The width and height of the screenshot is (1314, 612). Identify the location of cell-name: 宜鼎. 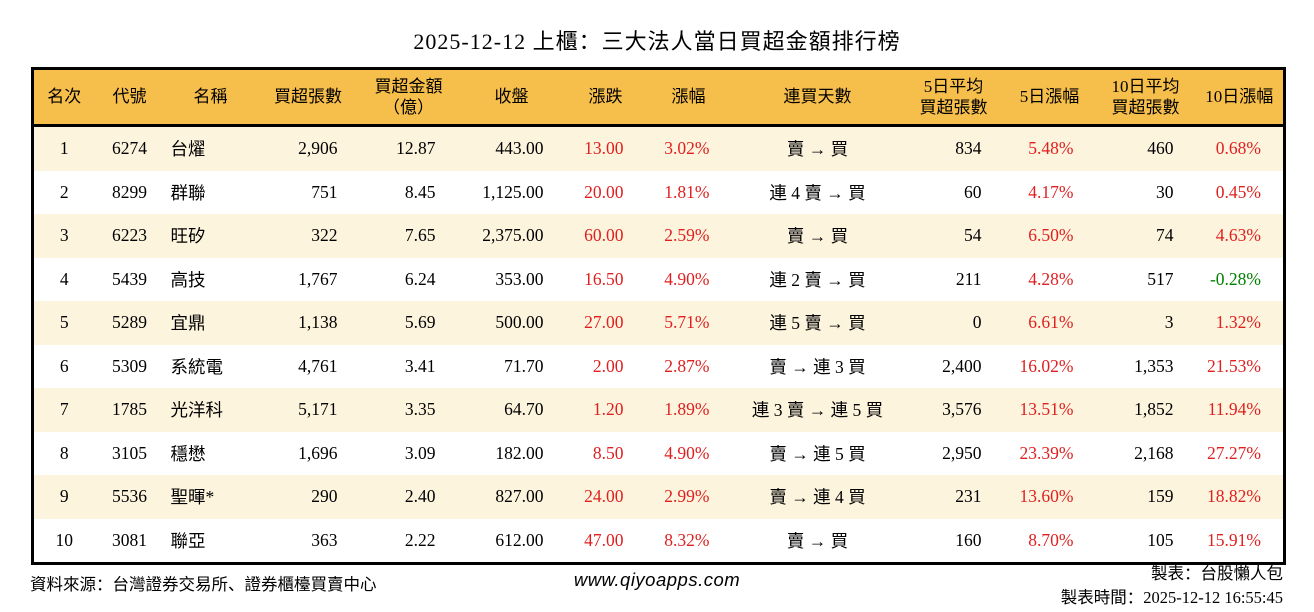
(188, 323).